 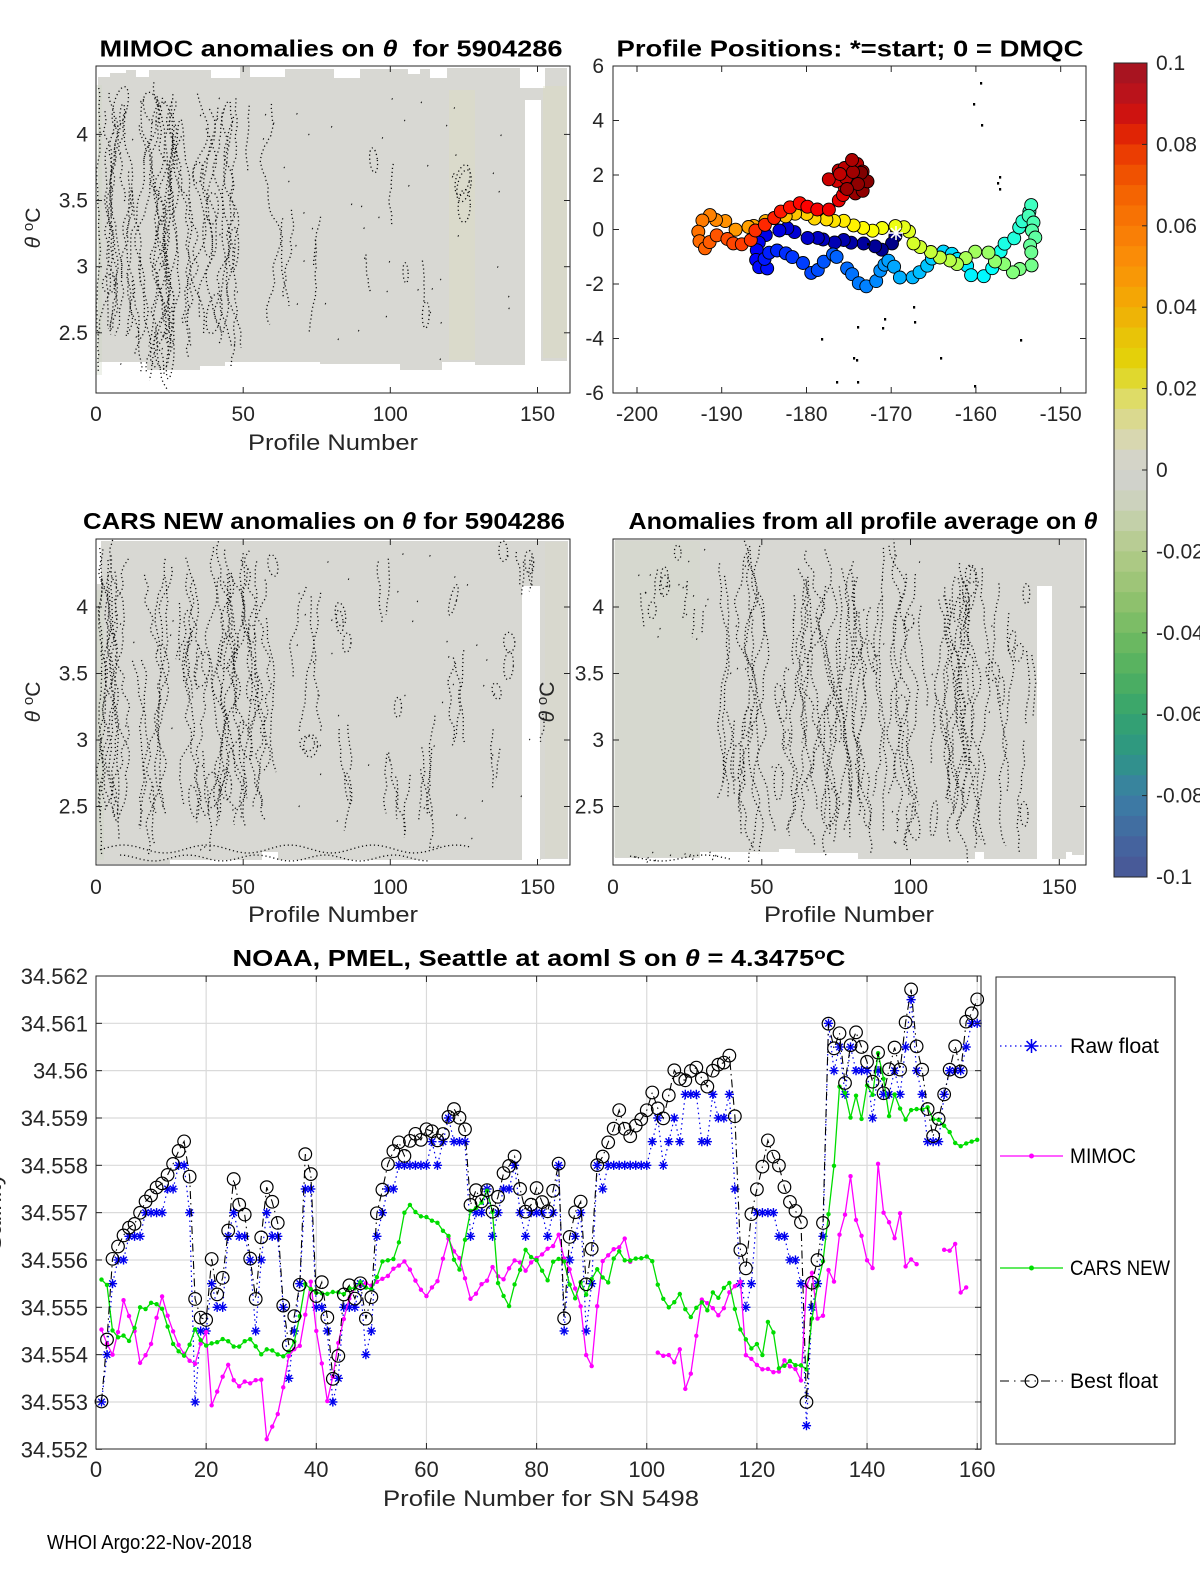 I want to click on svg-text: 34.562, so click(x=54, y=976).